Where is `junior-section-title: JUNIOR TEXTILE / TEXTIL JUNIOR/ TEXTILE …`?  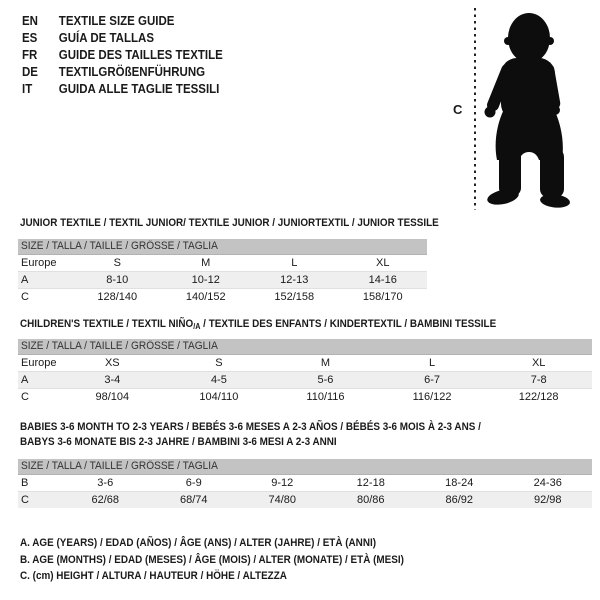
junior-section-title: JUNIOR TEXTILE / TEXTIL JUNIOR/ TEXTILE … is located at coordinates (229, 223).